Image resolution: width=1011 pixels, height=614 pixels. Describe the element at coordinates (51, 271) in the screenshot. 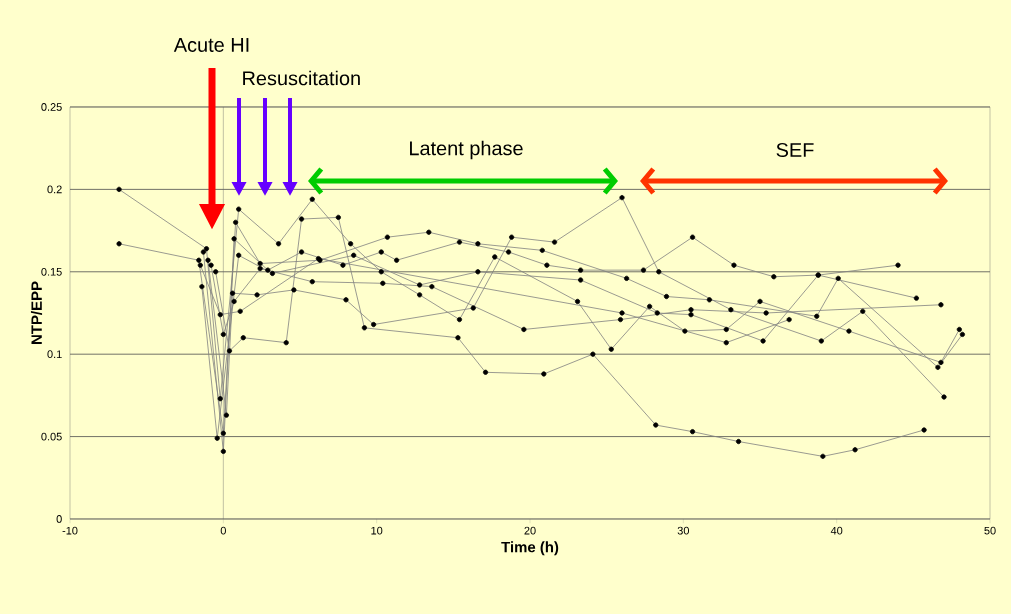

I see `y-tick-label: 0.15` at that location.